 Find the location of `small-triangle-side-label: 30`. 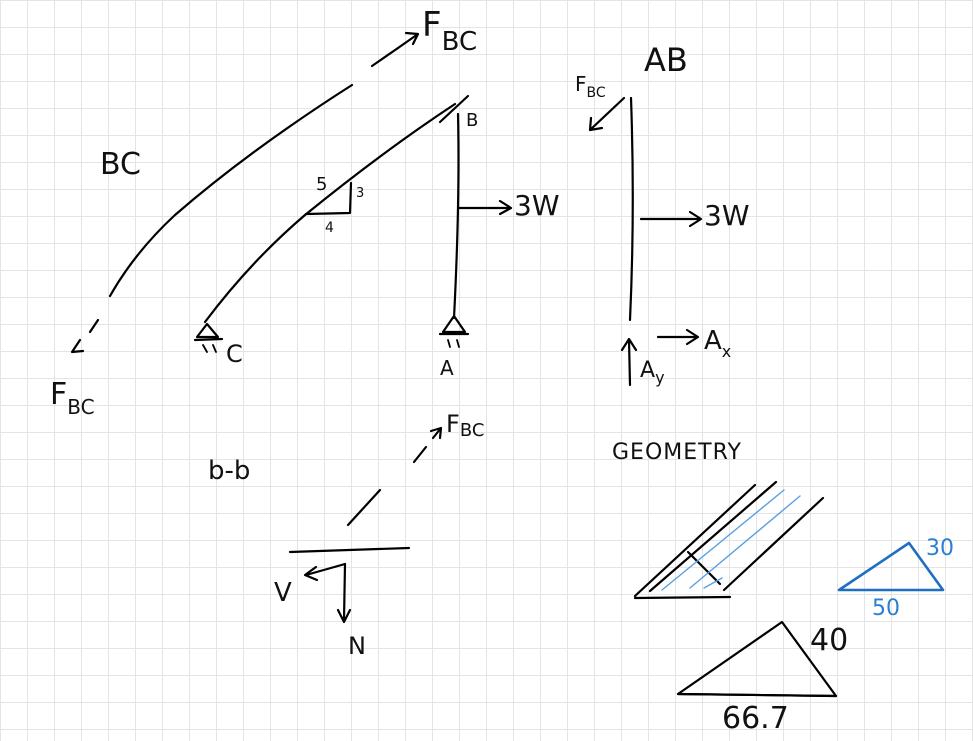

small-triangle-side-label: 30 is located at coordinates (940, 548).